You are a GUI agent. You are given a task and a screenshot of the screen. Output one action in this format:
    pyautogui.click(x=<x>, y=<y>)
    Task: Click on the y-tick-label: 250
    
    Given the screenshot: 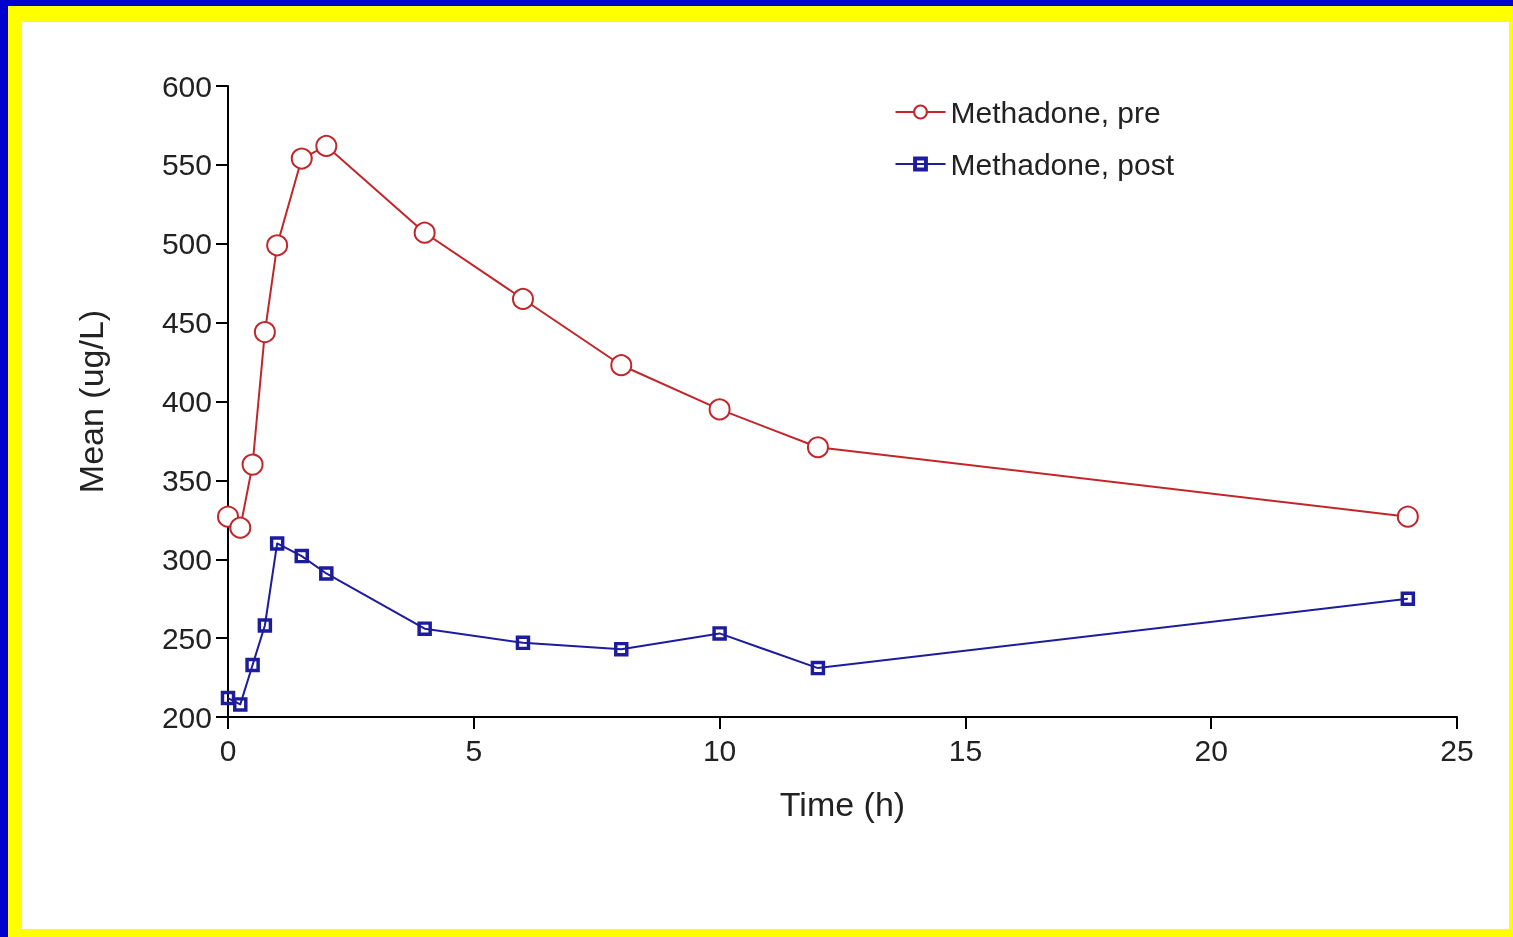 What is the action you would take?
    pyautogui.click(x=186, y=638)
    